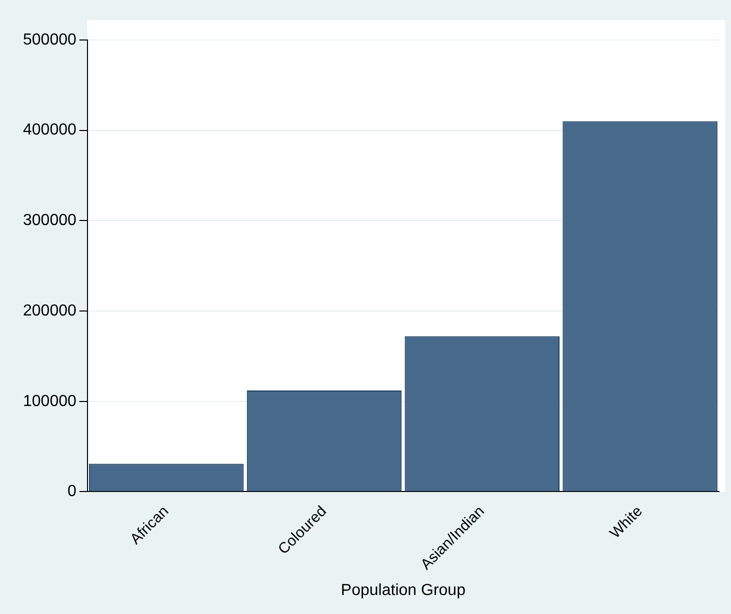 Image resolution: width=731 pixels, height=614 pixels. What do you see at coordinates (49, 130) in the screenshot?
I see `y-tick-label: 400000` at bounding box center [49, 130].